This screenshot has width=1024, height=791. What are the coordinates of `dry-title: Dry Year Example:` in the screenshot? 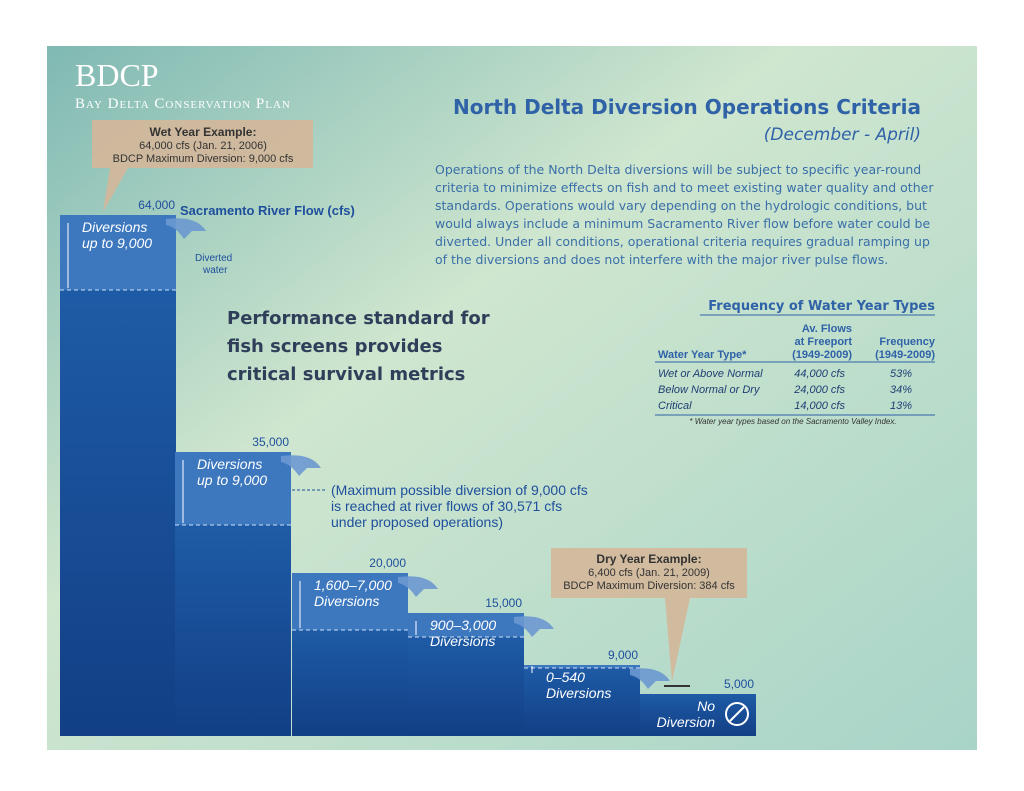 It's located at (648, 559).